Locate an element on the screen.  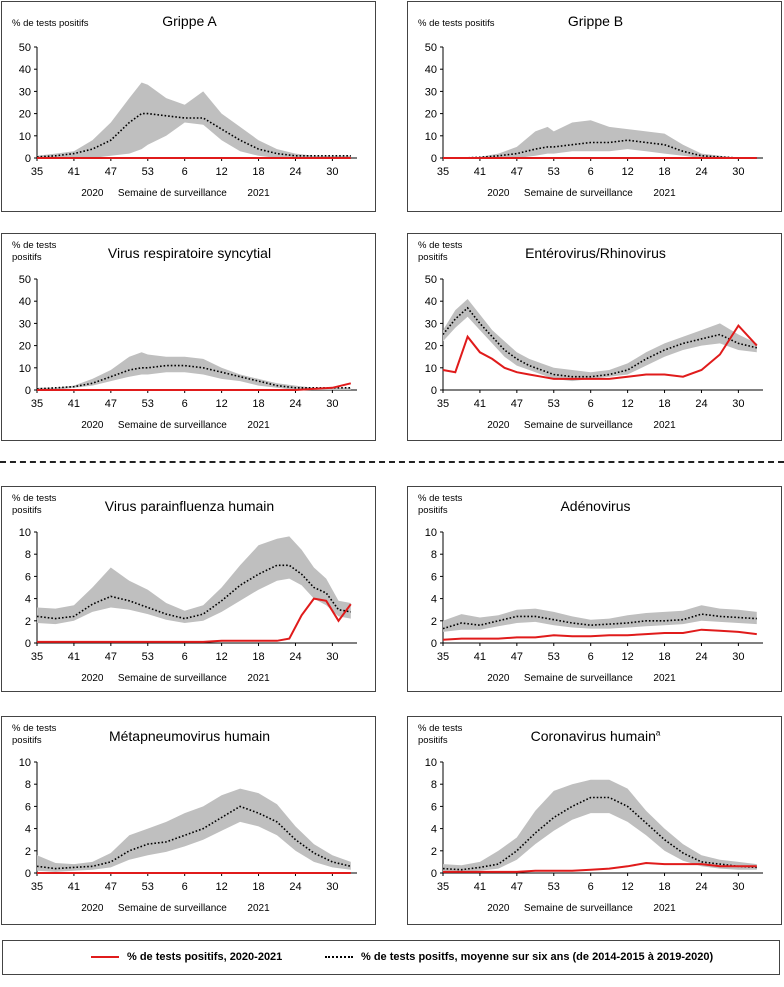
chart-title-text: Grippe B is located at coordinates (595, 21).